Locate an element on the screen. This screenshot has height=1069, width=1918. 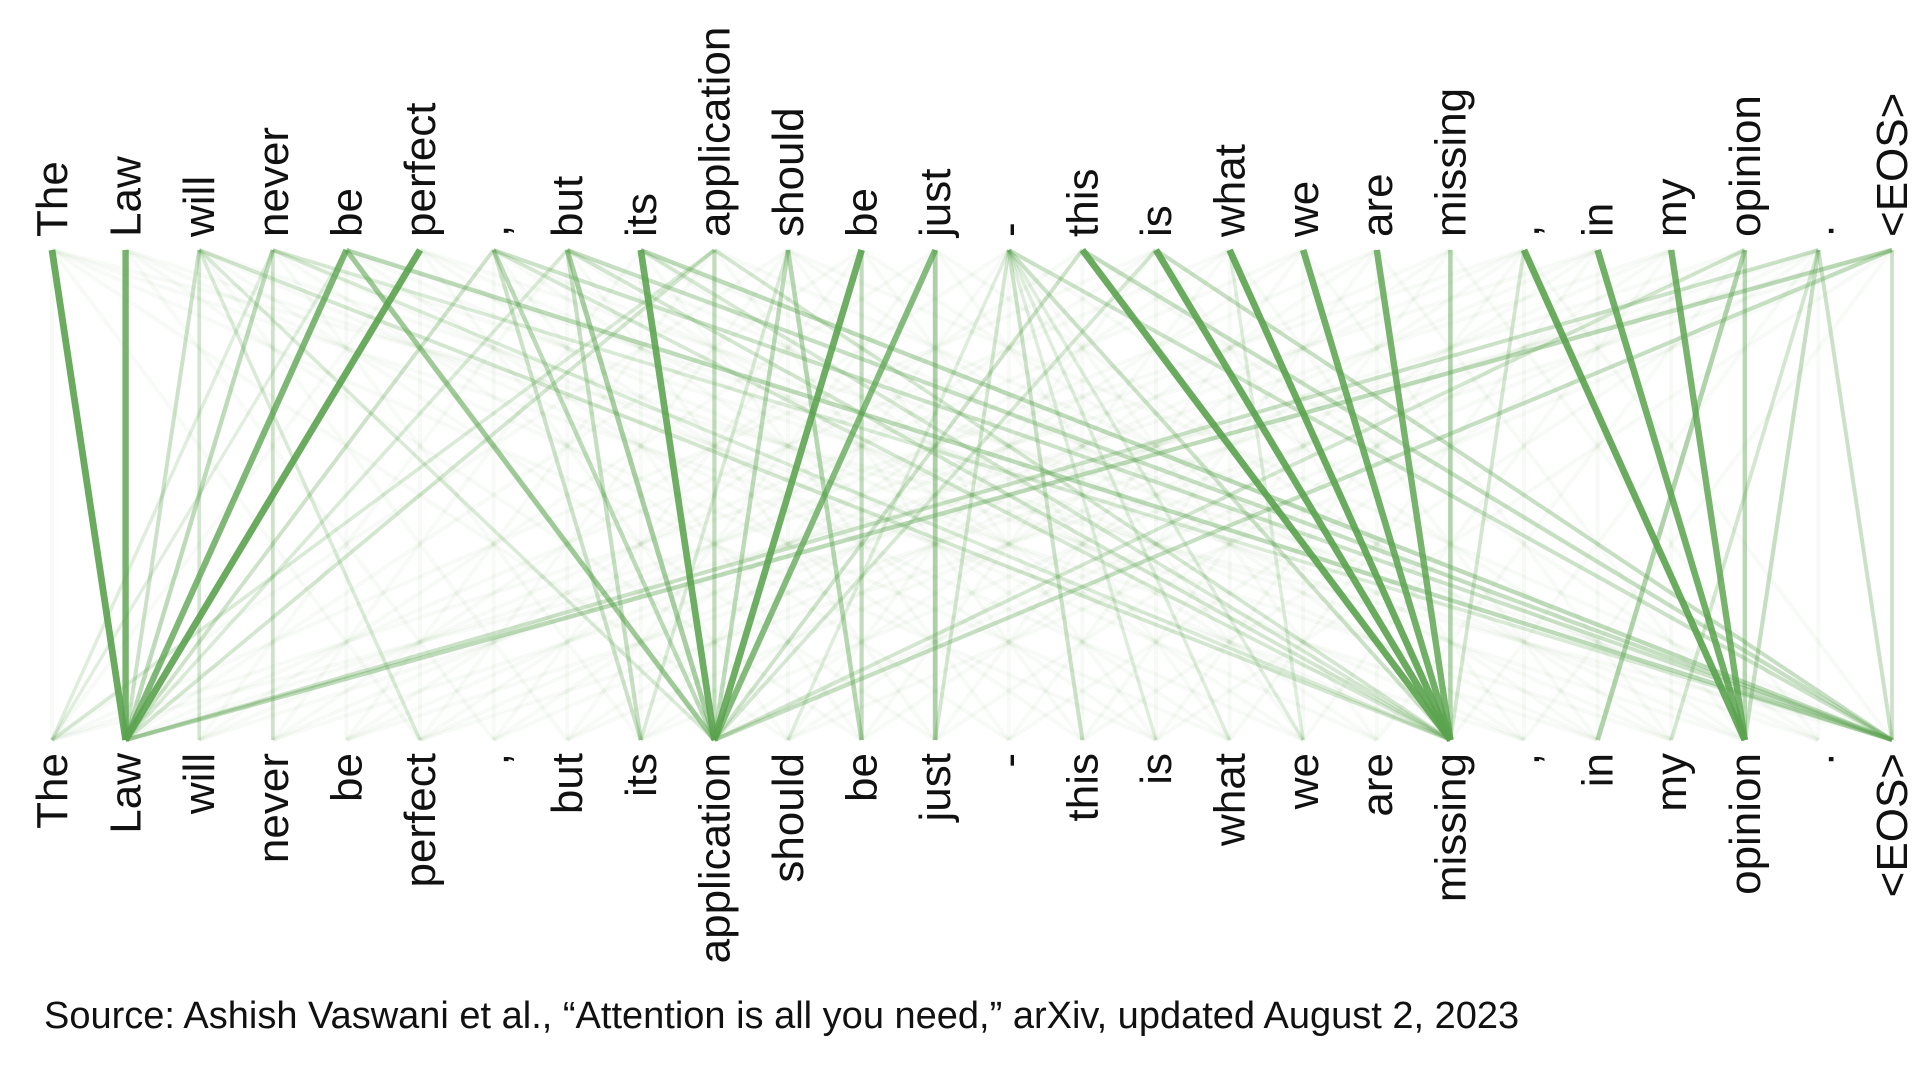
bottom-token: is is located at coordinates (1156, 769).